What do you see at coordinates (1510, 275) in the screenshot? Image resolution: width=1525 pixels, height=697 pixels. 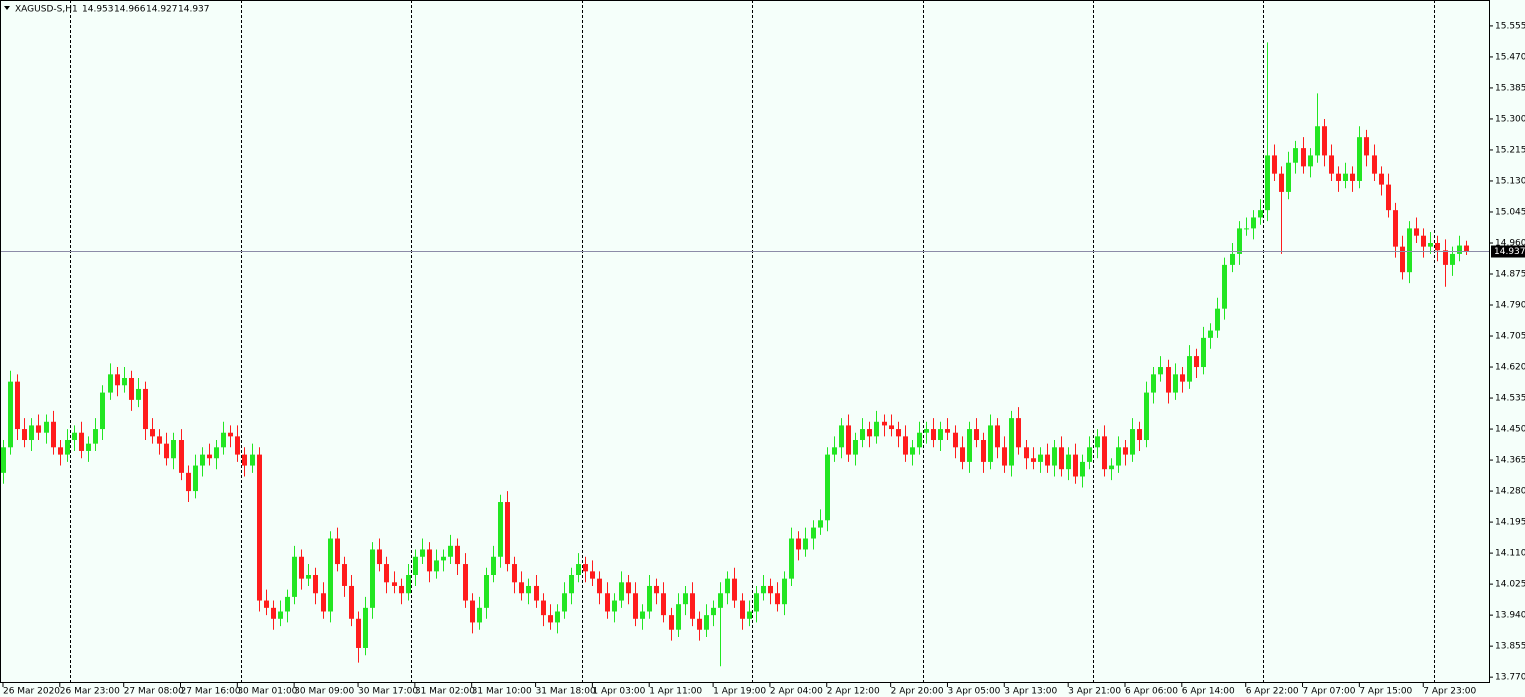 I see `y-tick-label: 14.875` at bounding box center [1510, 275].